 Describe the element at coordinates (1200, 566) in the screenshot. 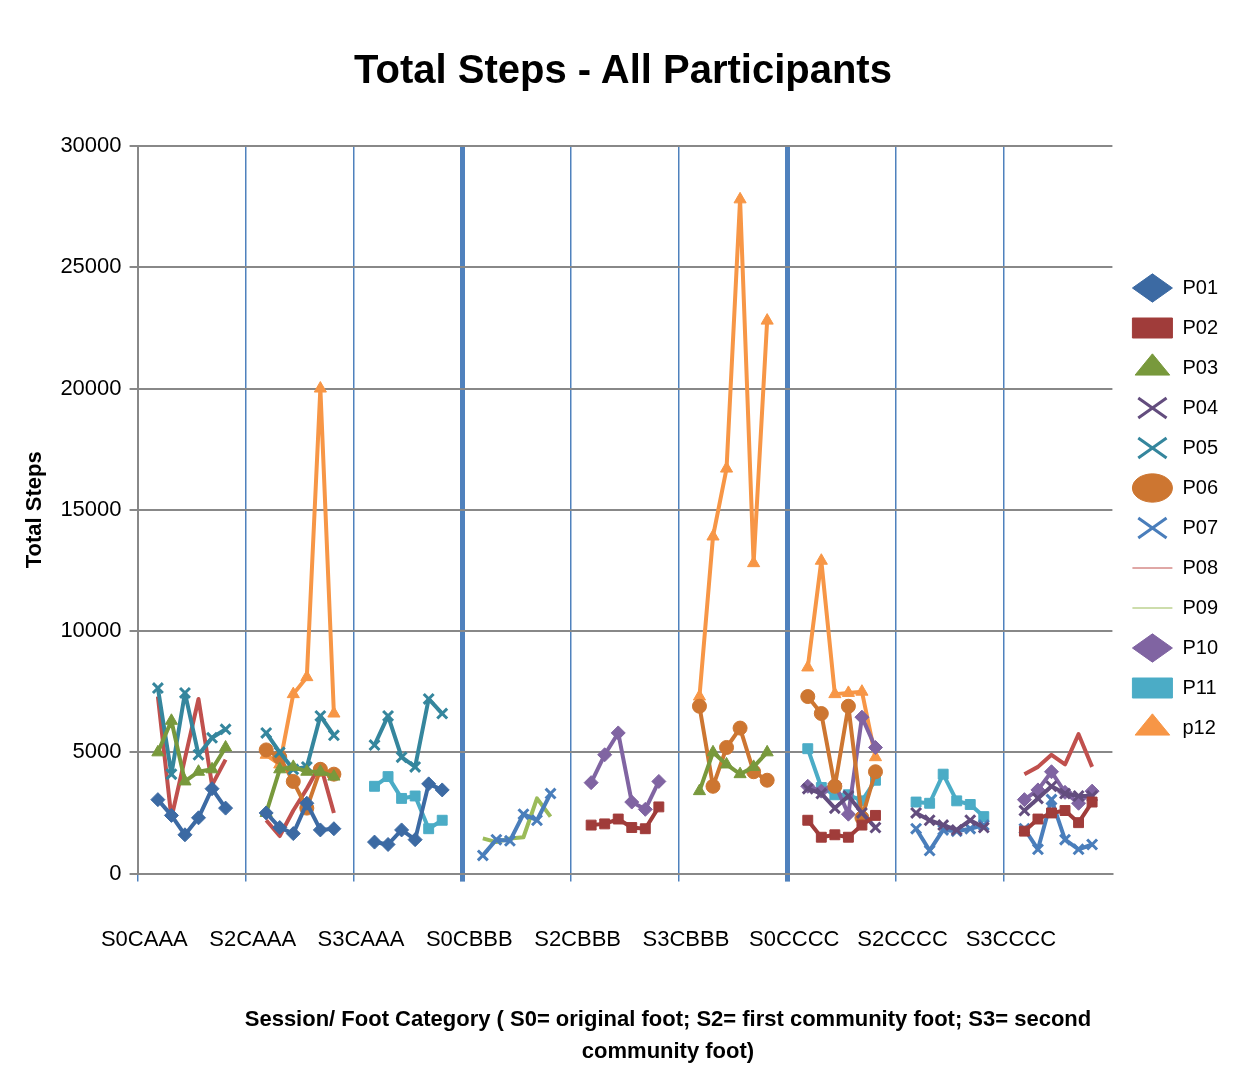

I see `legend-label: P08` at that location.